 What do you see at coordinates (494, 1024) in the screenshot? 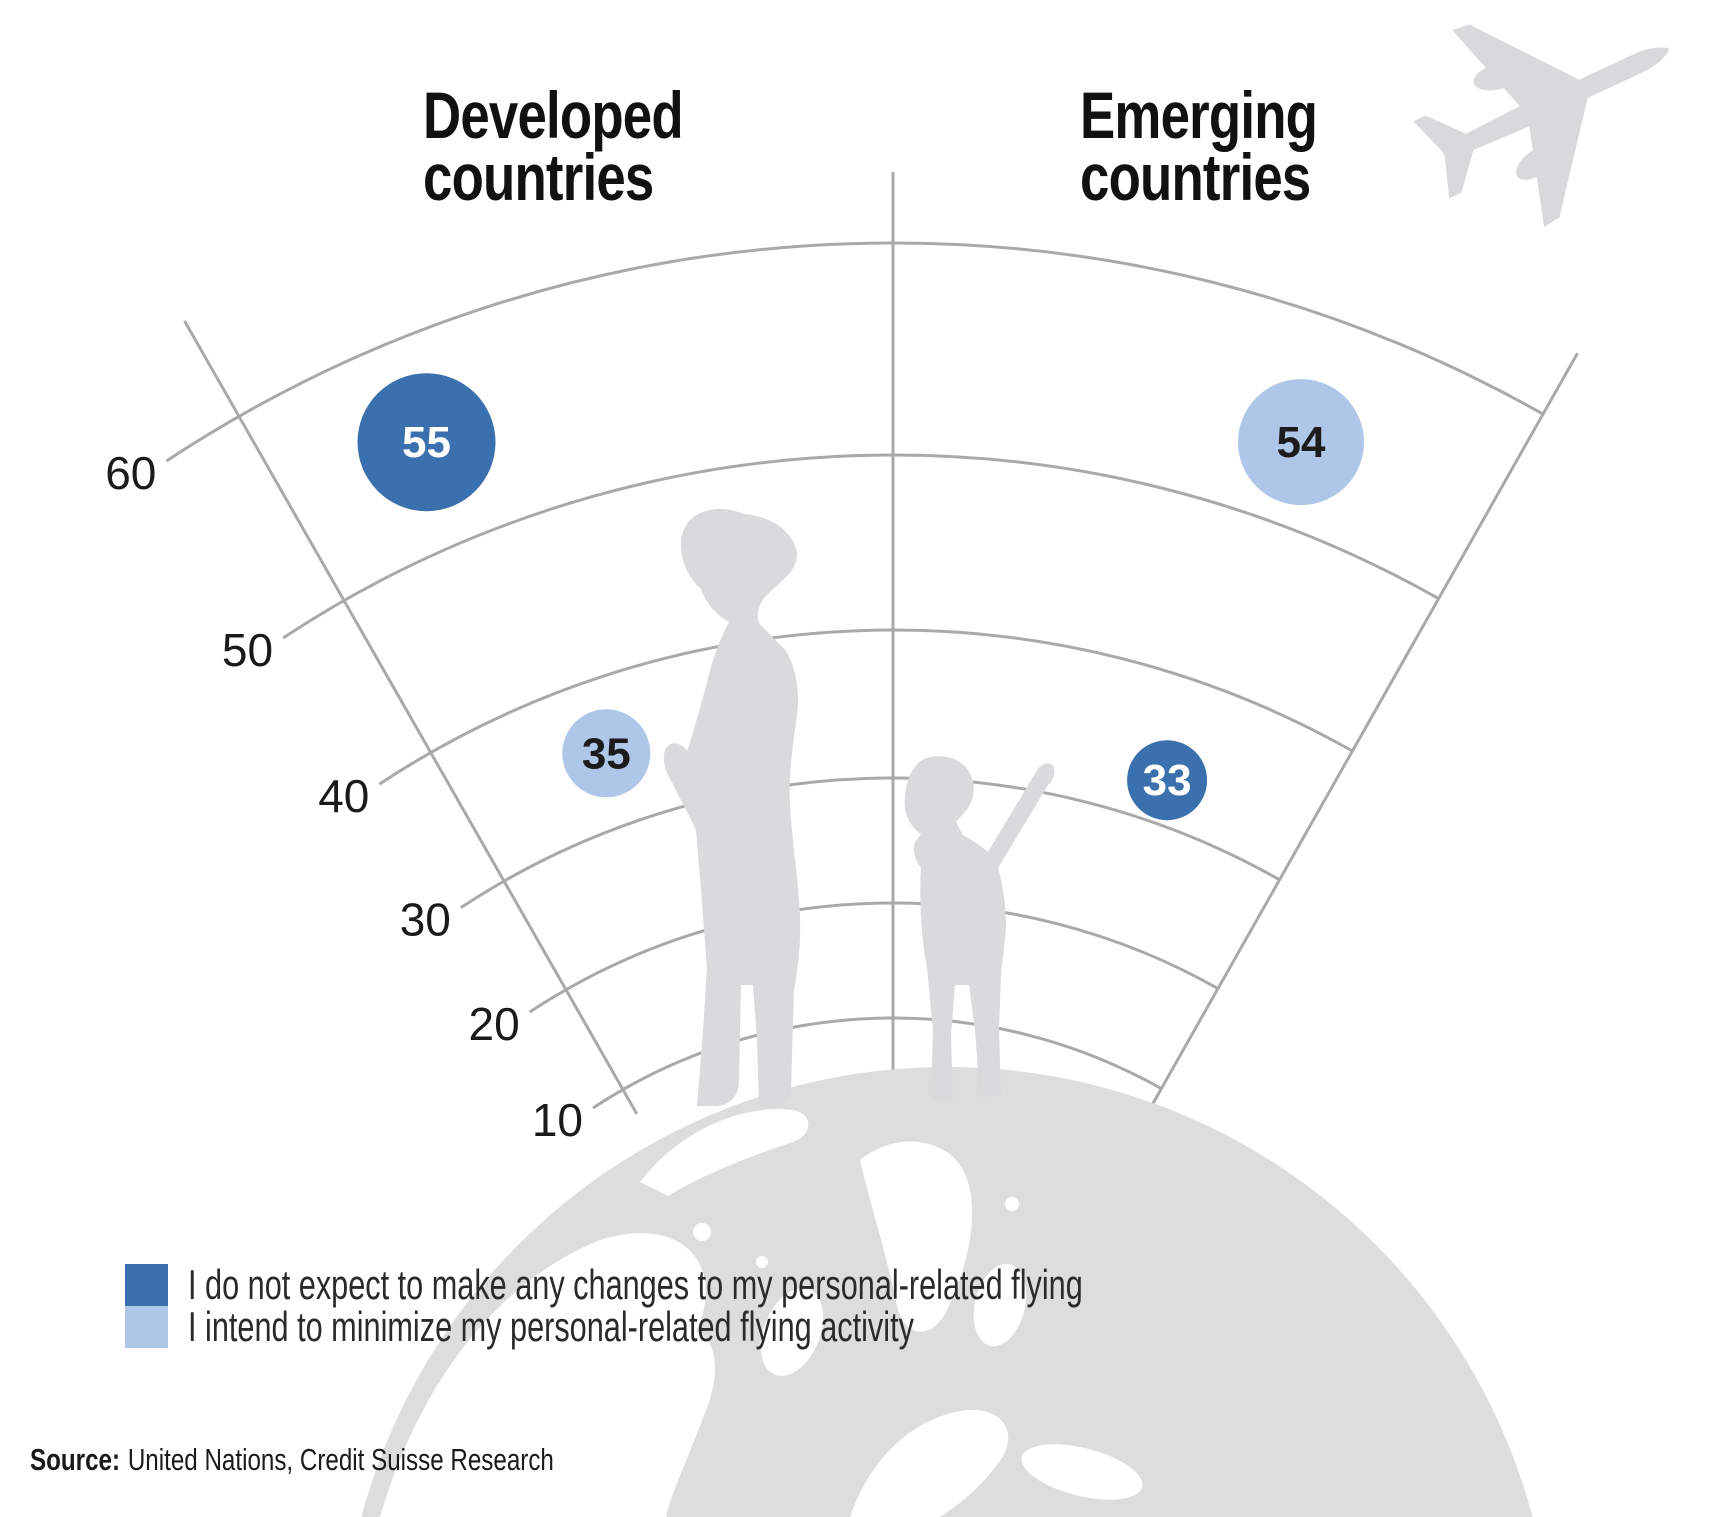
I see `tick-label-20: 20` at bounding box center [494, 1024].